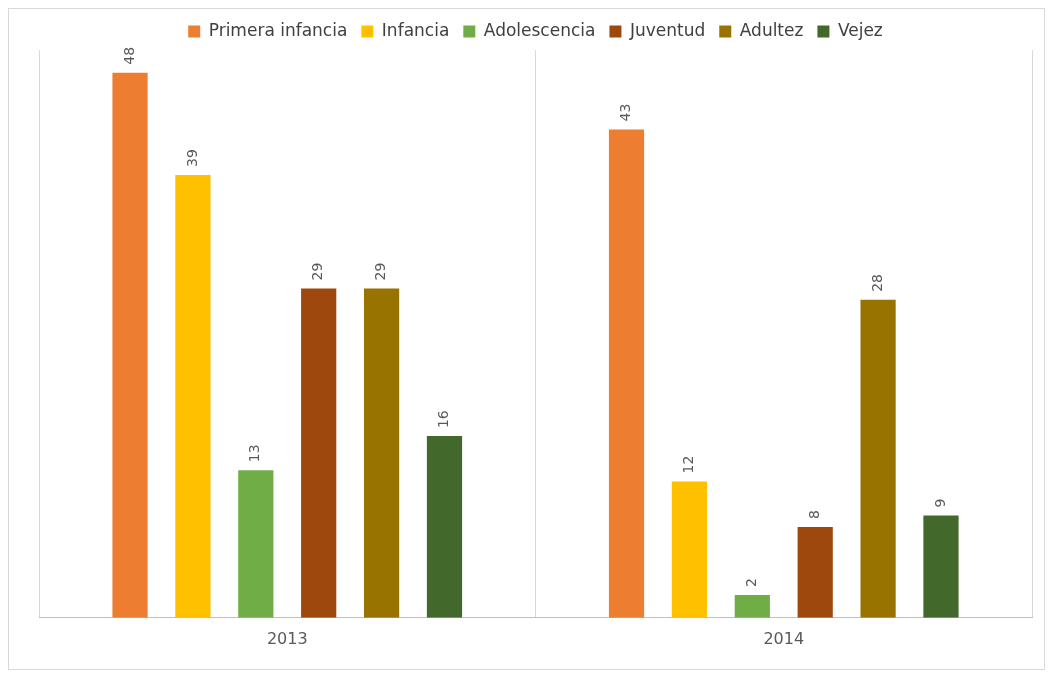 The width and height of the screenshot is (1053, 678). I want to click on legend-label: Infancia, so click(415, 29).